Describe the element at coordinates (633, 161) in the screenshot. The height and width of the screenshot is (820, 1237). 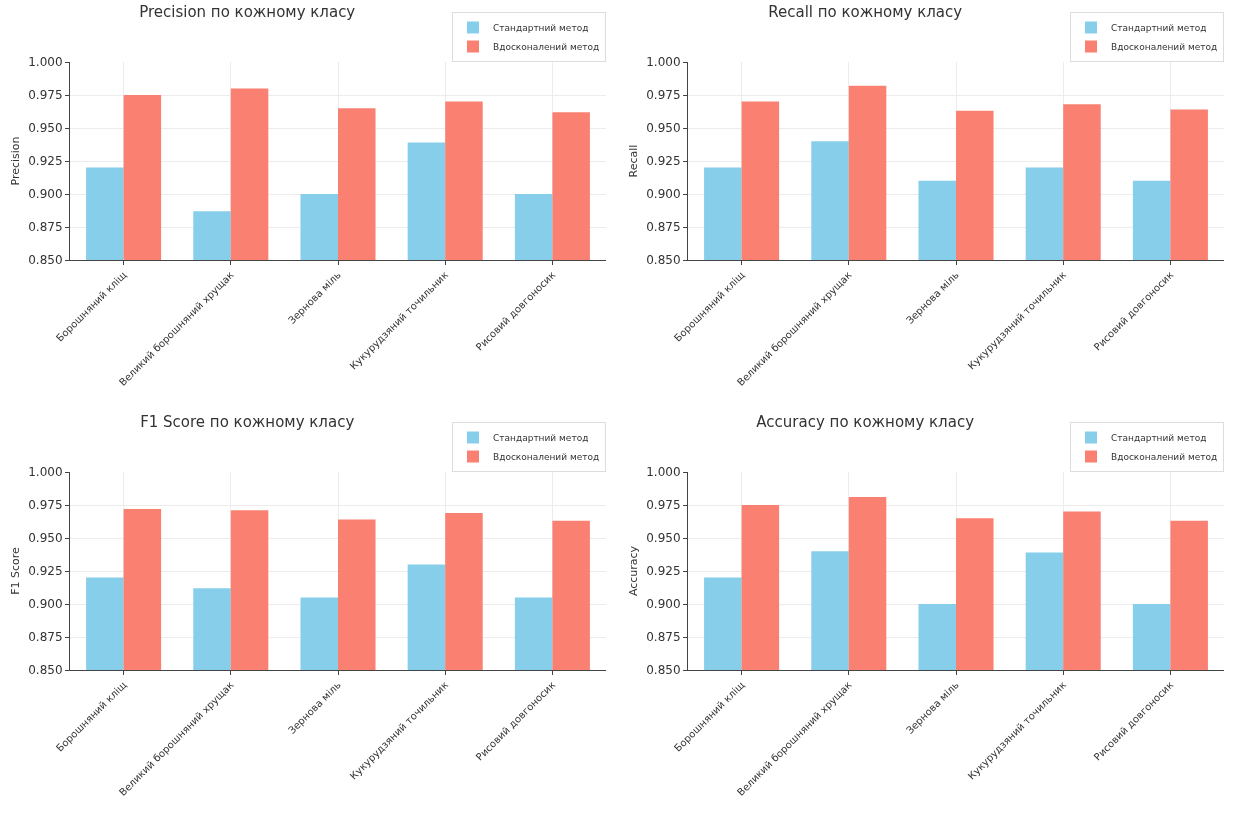
I see `y-axis-title: Recall` at that location.